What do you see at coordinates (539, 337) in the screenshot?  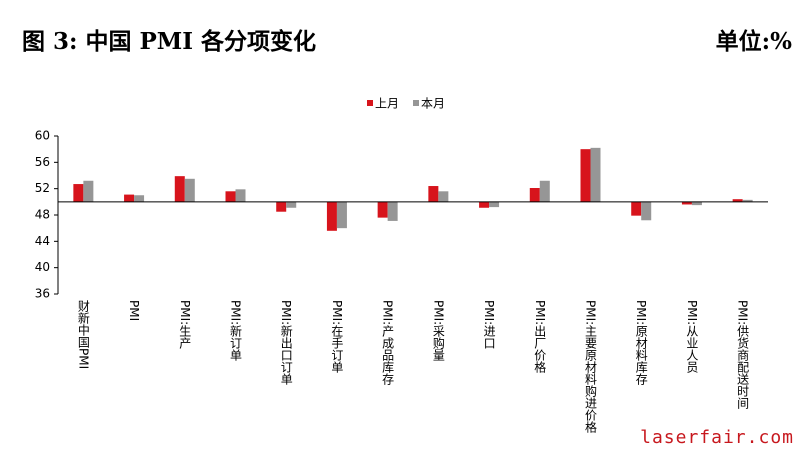 I see `x-tick-label: PMI:出厂价格` at bounding box center [539, 337].